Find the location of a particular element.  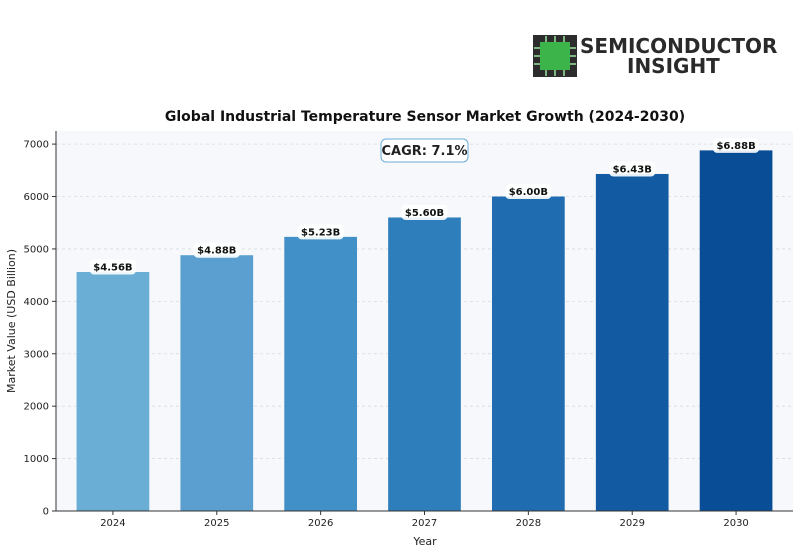

y-tick-label: 2000 is located at coordinates (36, 407).